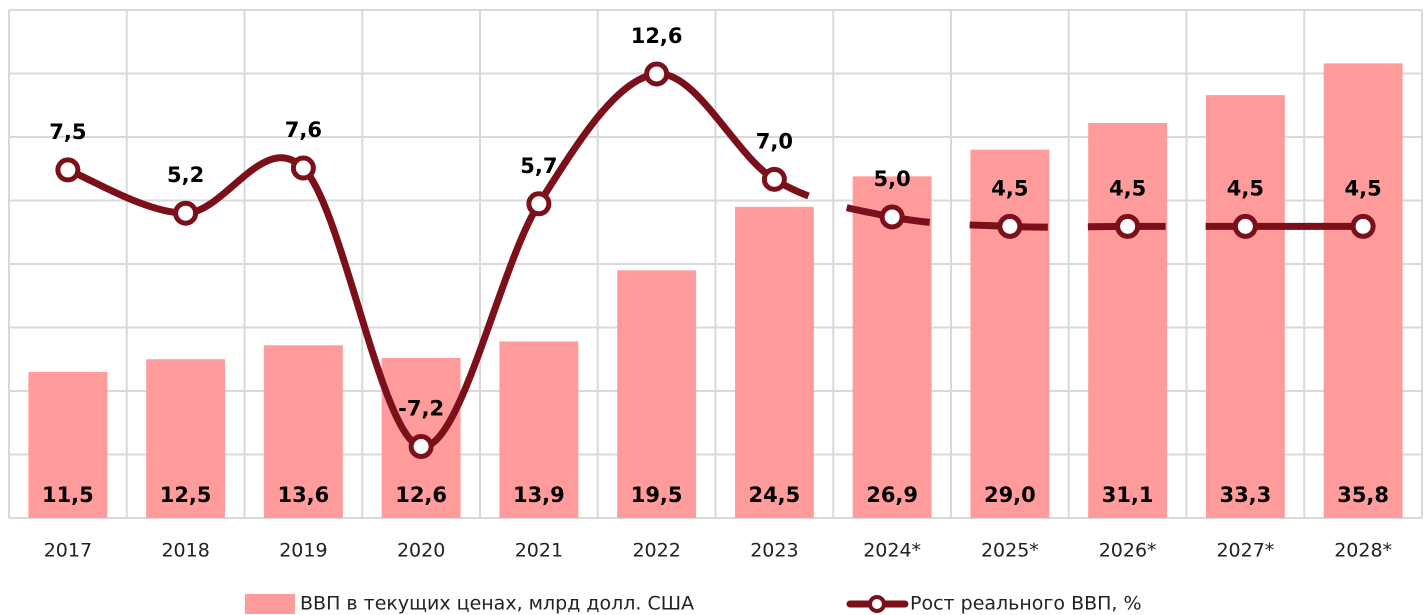 Image resolution: width=1424 pixels, height=615 pixels. What do you see at coordinates (185, 175) in the screenshot?
I see `line-value-label: 5,2` at bounding box center [185, 175].